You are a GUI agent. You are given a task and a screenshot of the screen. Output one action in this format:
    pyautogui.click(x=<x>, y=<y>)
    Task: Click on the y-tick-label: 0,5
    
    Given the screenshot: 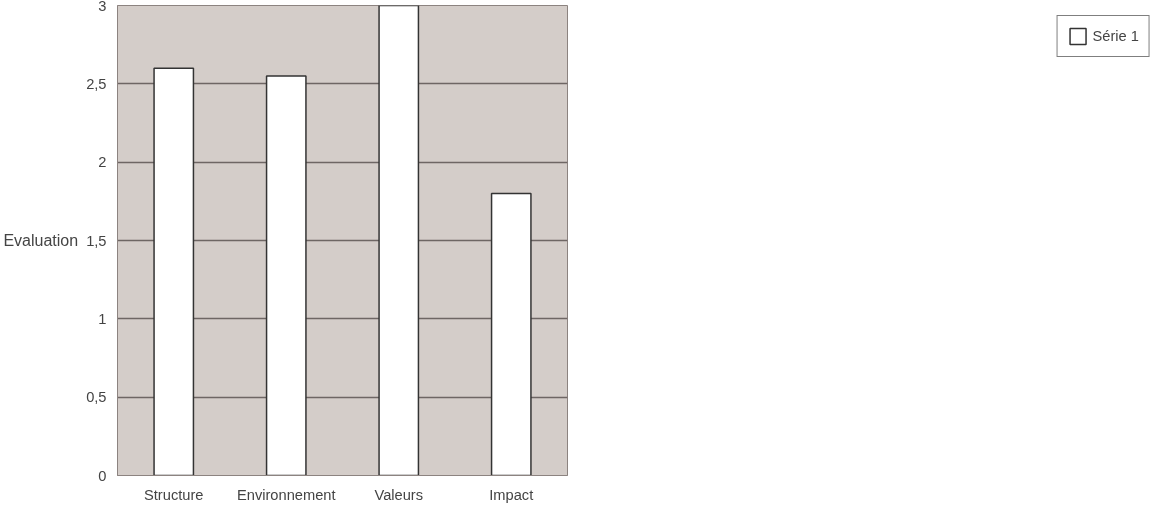 What is the action you would take?
    pyautogui.click(x=96, y=397)
    